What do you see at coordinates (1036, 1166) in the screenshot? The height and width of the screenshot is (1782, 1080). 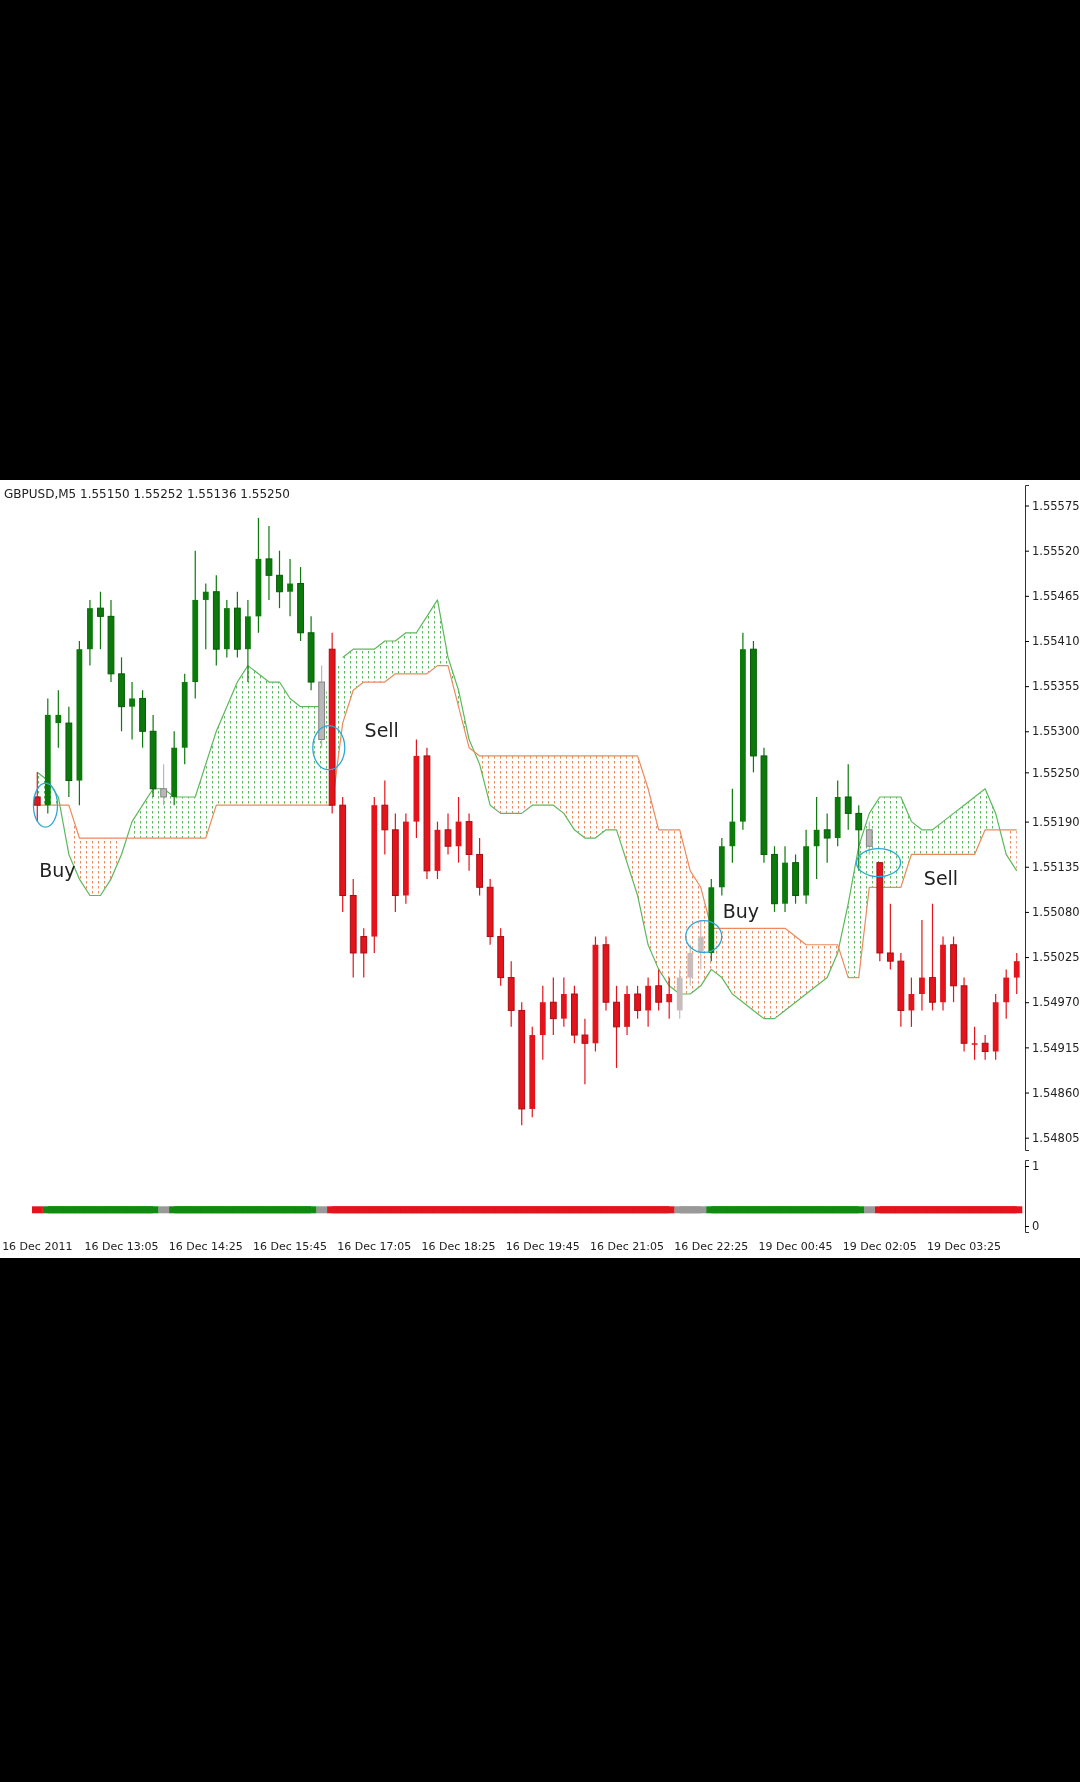 I see `y-tick-label: 1` at bounding box center [1036, 1166].